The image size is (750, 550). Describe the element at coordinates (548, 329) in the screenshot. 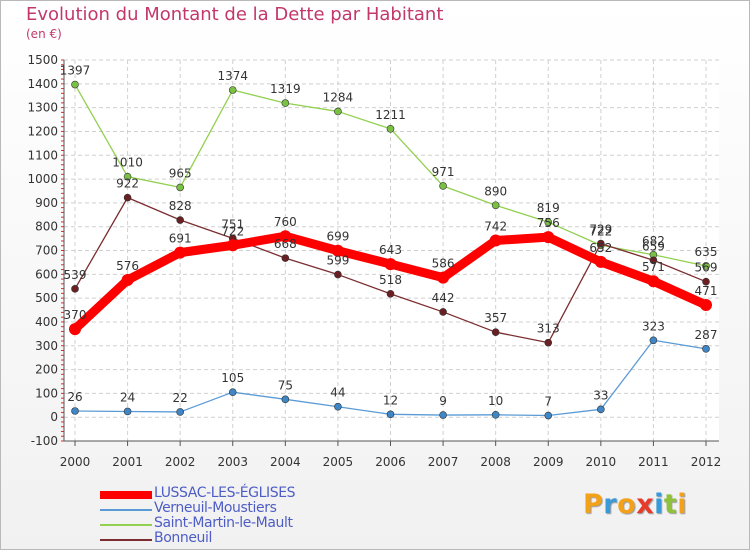

I see `data-label: 313` at that location.